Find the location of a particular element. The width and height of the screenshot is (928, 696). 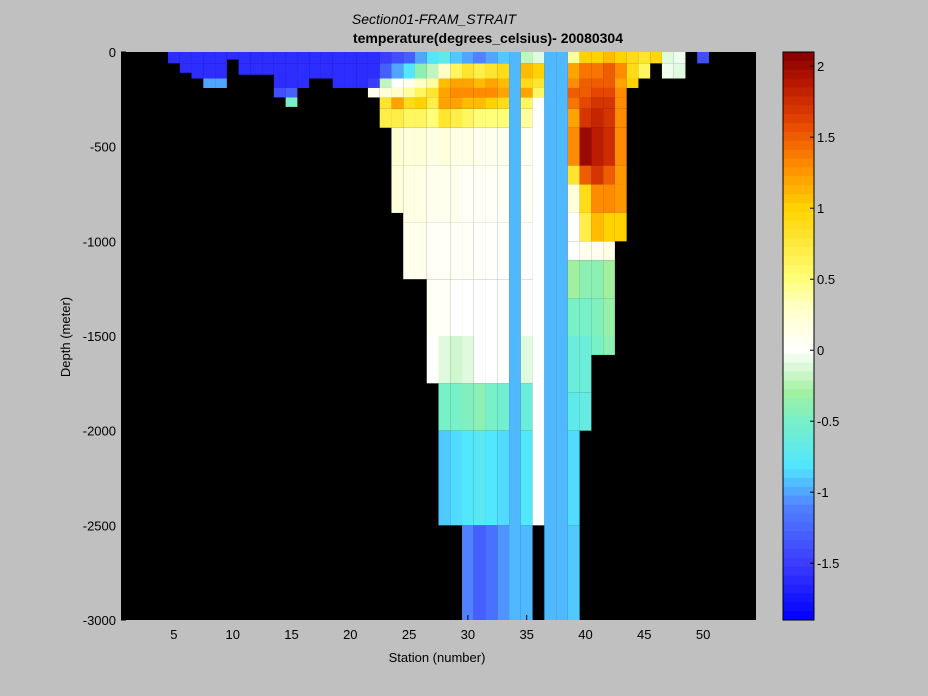

y-tick-label: -2000 is located at coordinates (99, 431).